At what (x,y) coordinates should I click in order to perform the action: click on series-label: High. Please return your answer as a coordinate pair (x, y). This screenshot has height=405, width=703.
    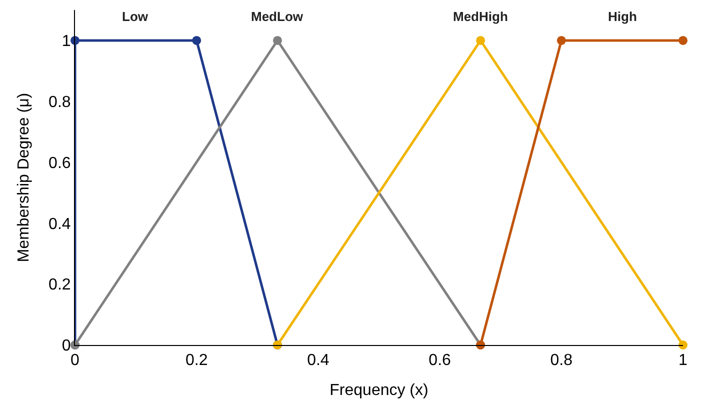
    Looking at the image, I should click on (622, 16).